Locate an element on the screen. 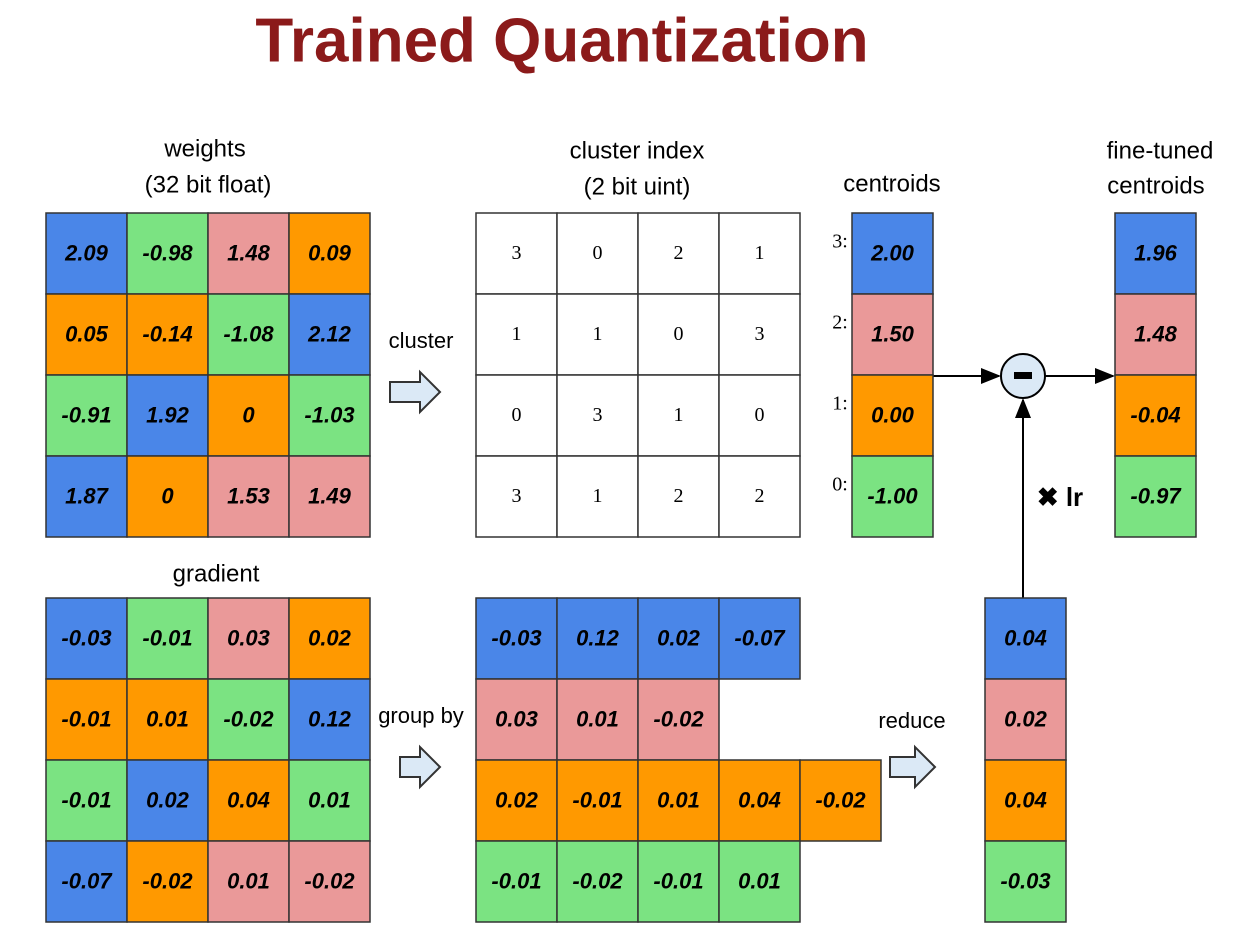  centroid-cell-text: 2.00 is located at coordinates (892, 252).